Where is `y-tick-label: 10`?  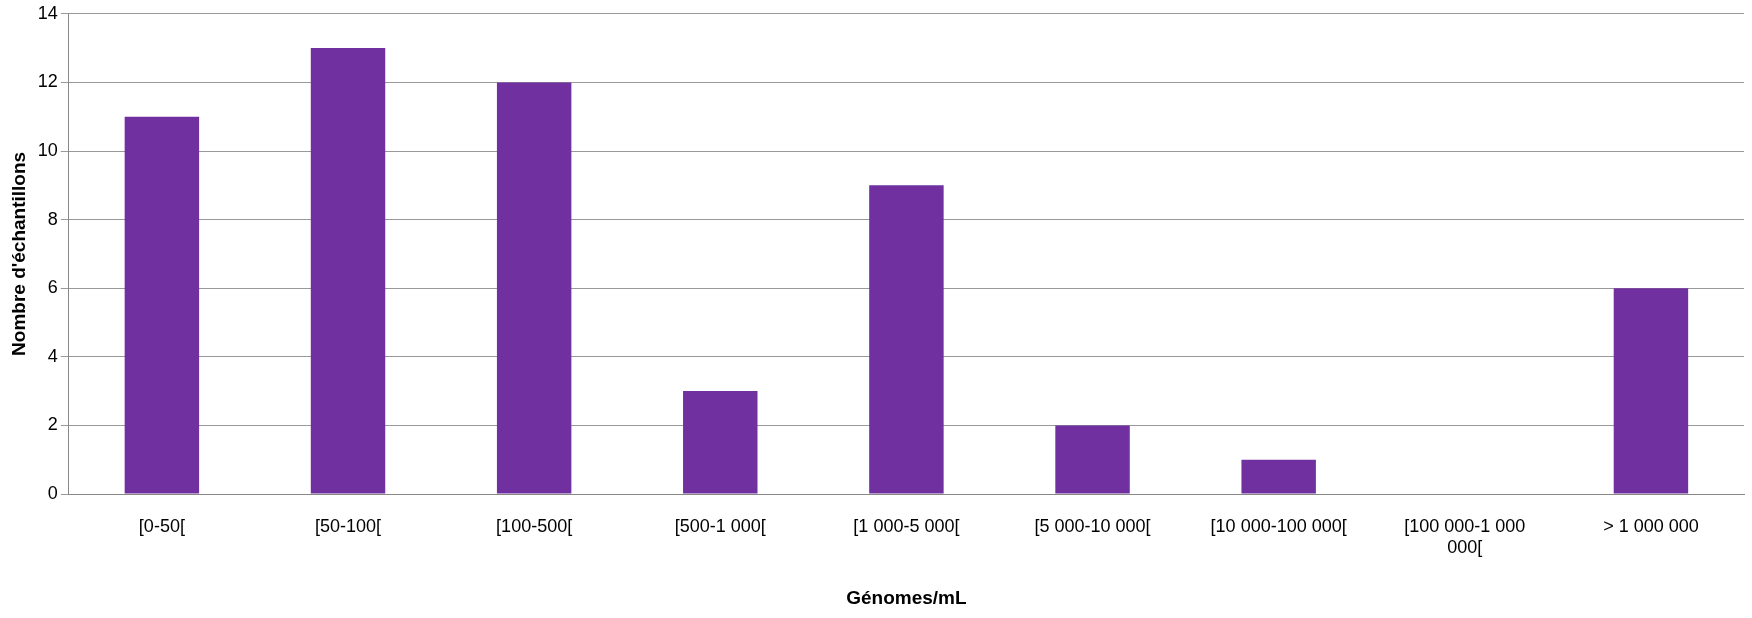 y-tick-label: 10 is located at coordinates (47, 149).